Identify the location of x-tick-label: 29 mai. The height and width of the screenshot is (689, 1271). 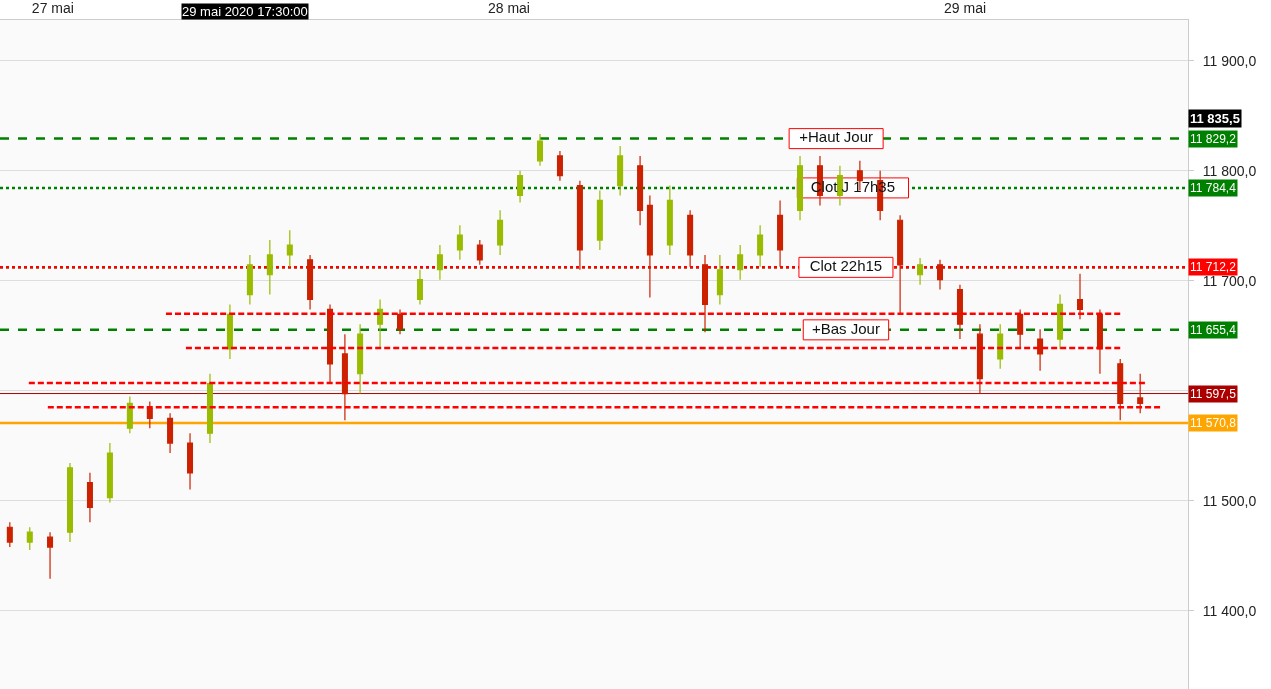
(965, 8).